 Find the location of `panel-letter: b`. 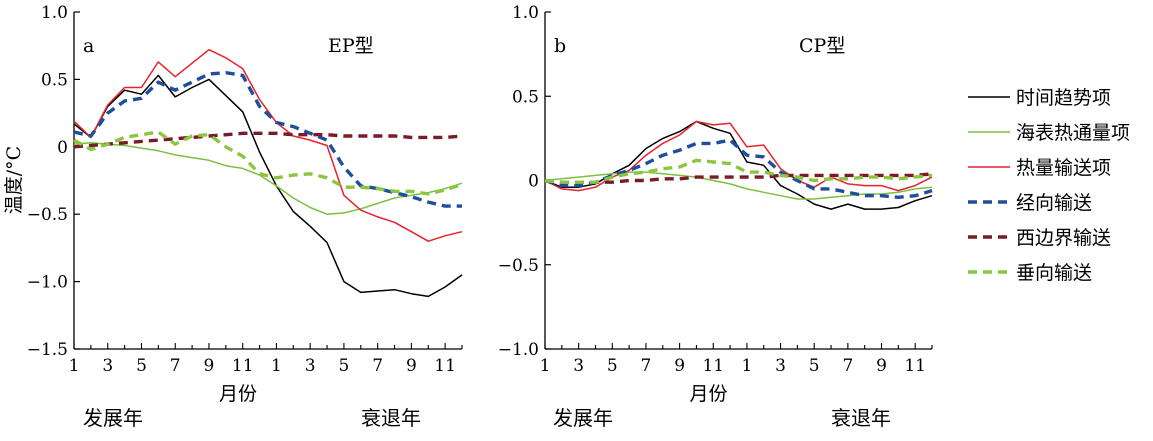

panel-letter: b is located at coordinates (560, 46).